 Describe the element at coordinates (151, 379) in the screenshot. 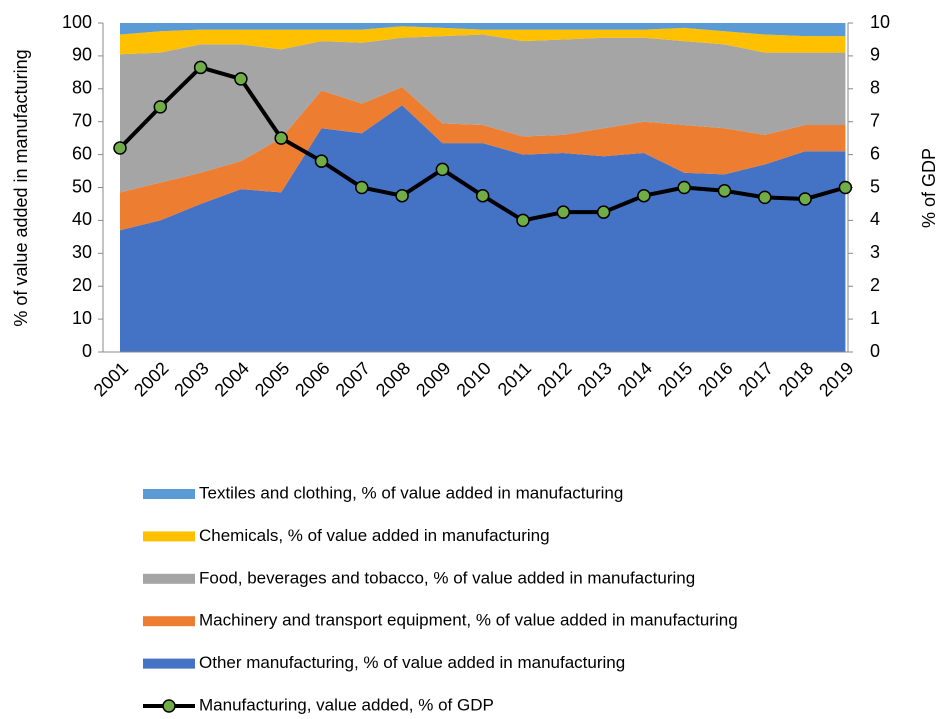

I see `x-tick-label: 2002` at that location.